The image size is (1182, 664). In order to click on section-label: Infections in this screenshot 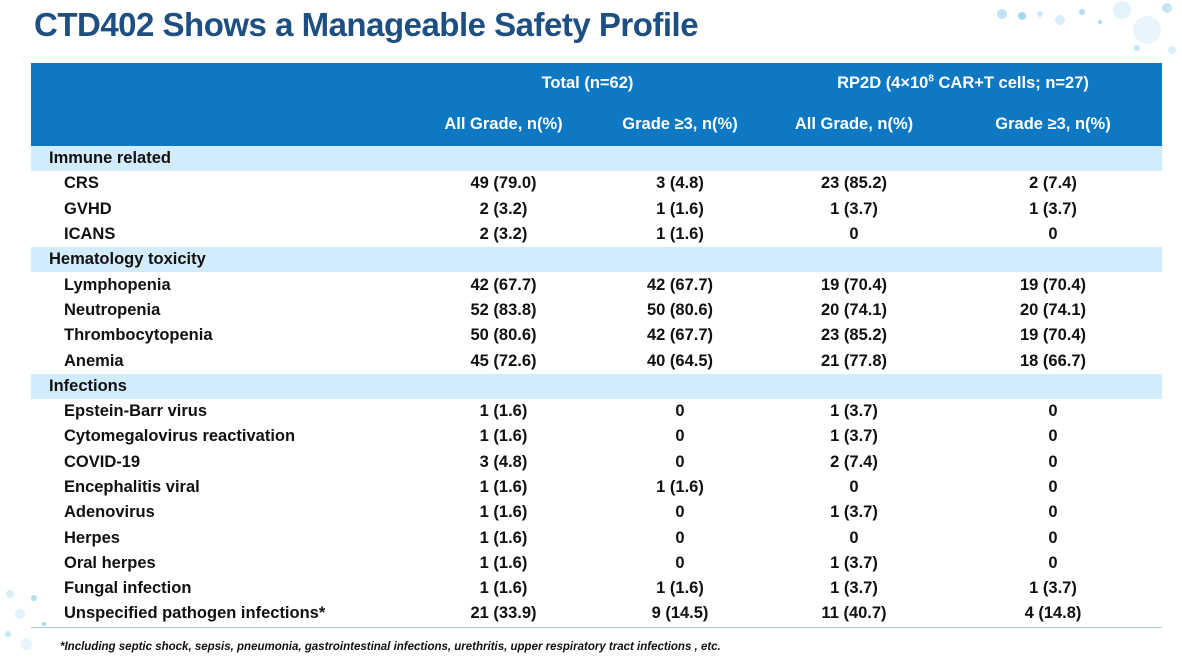, I will do `click(596, 386)`.